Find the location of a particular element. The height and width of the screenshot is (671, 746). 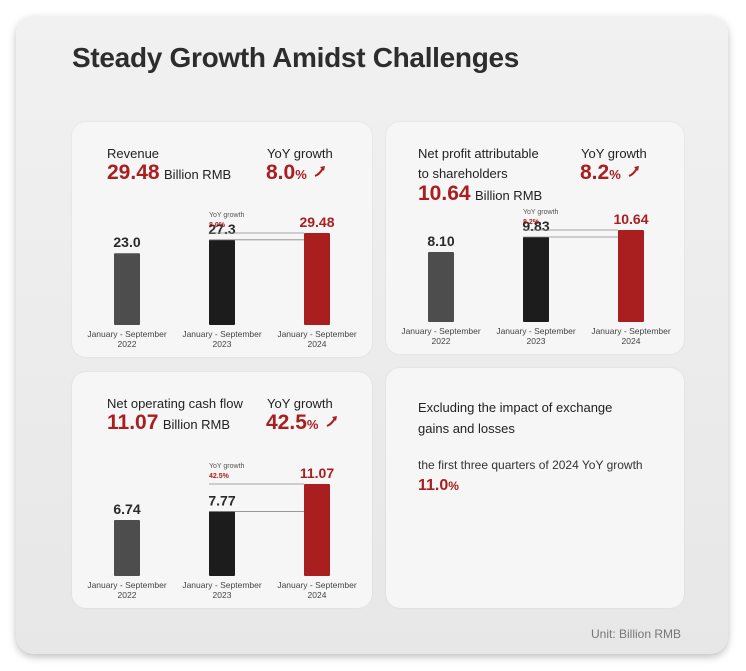

revenue-value: 29.48 Billion RMB is located at coordinates (169, 172).